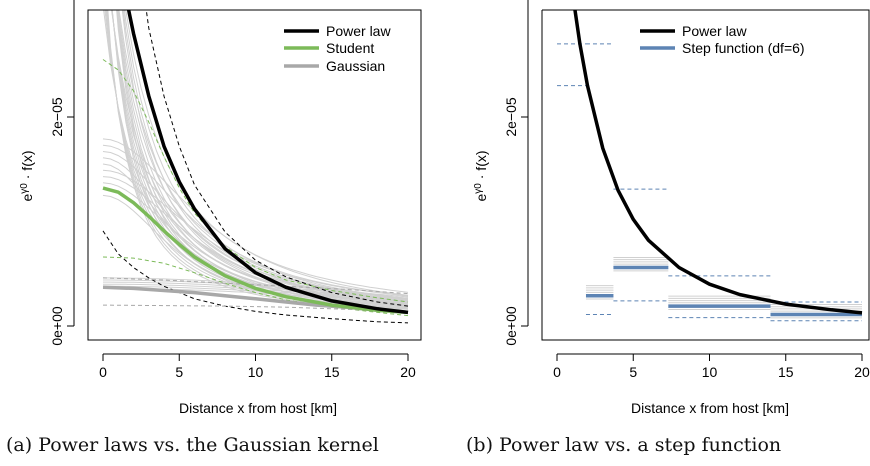 This screenshot has width=870, height=466. Describe the element at coordinates (743, 48) in the screenshot. I see `legend-label-step-function: Step function (df=6)` at that location.